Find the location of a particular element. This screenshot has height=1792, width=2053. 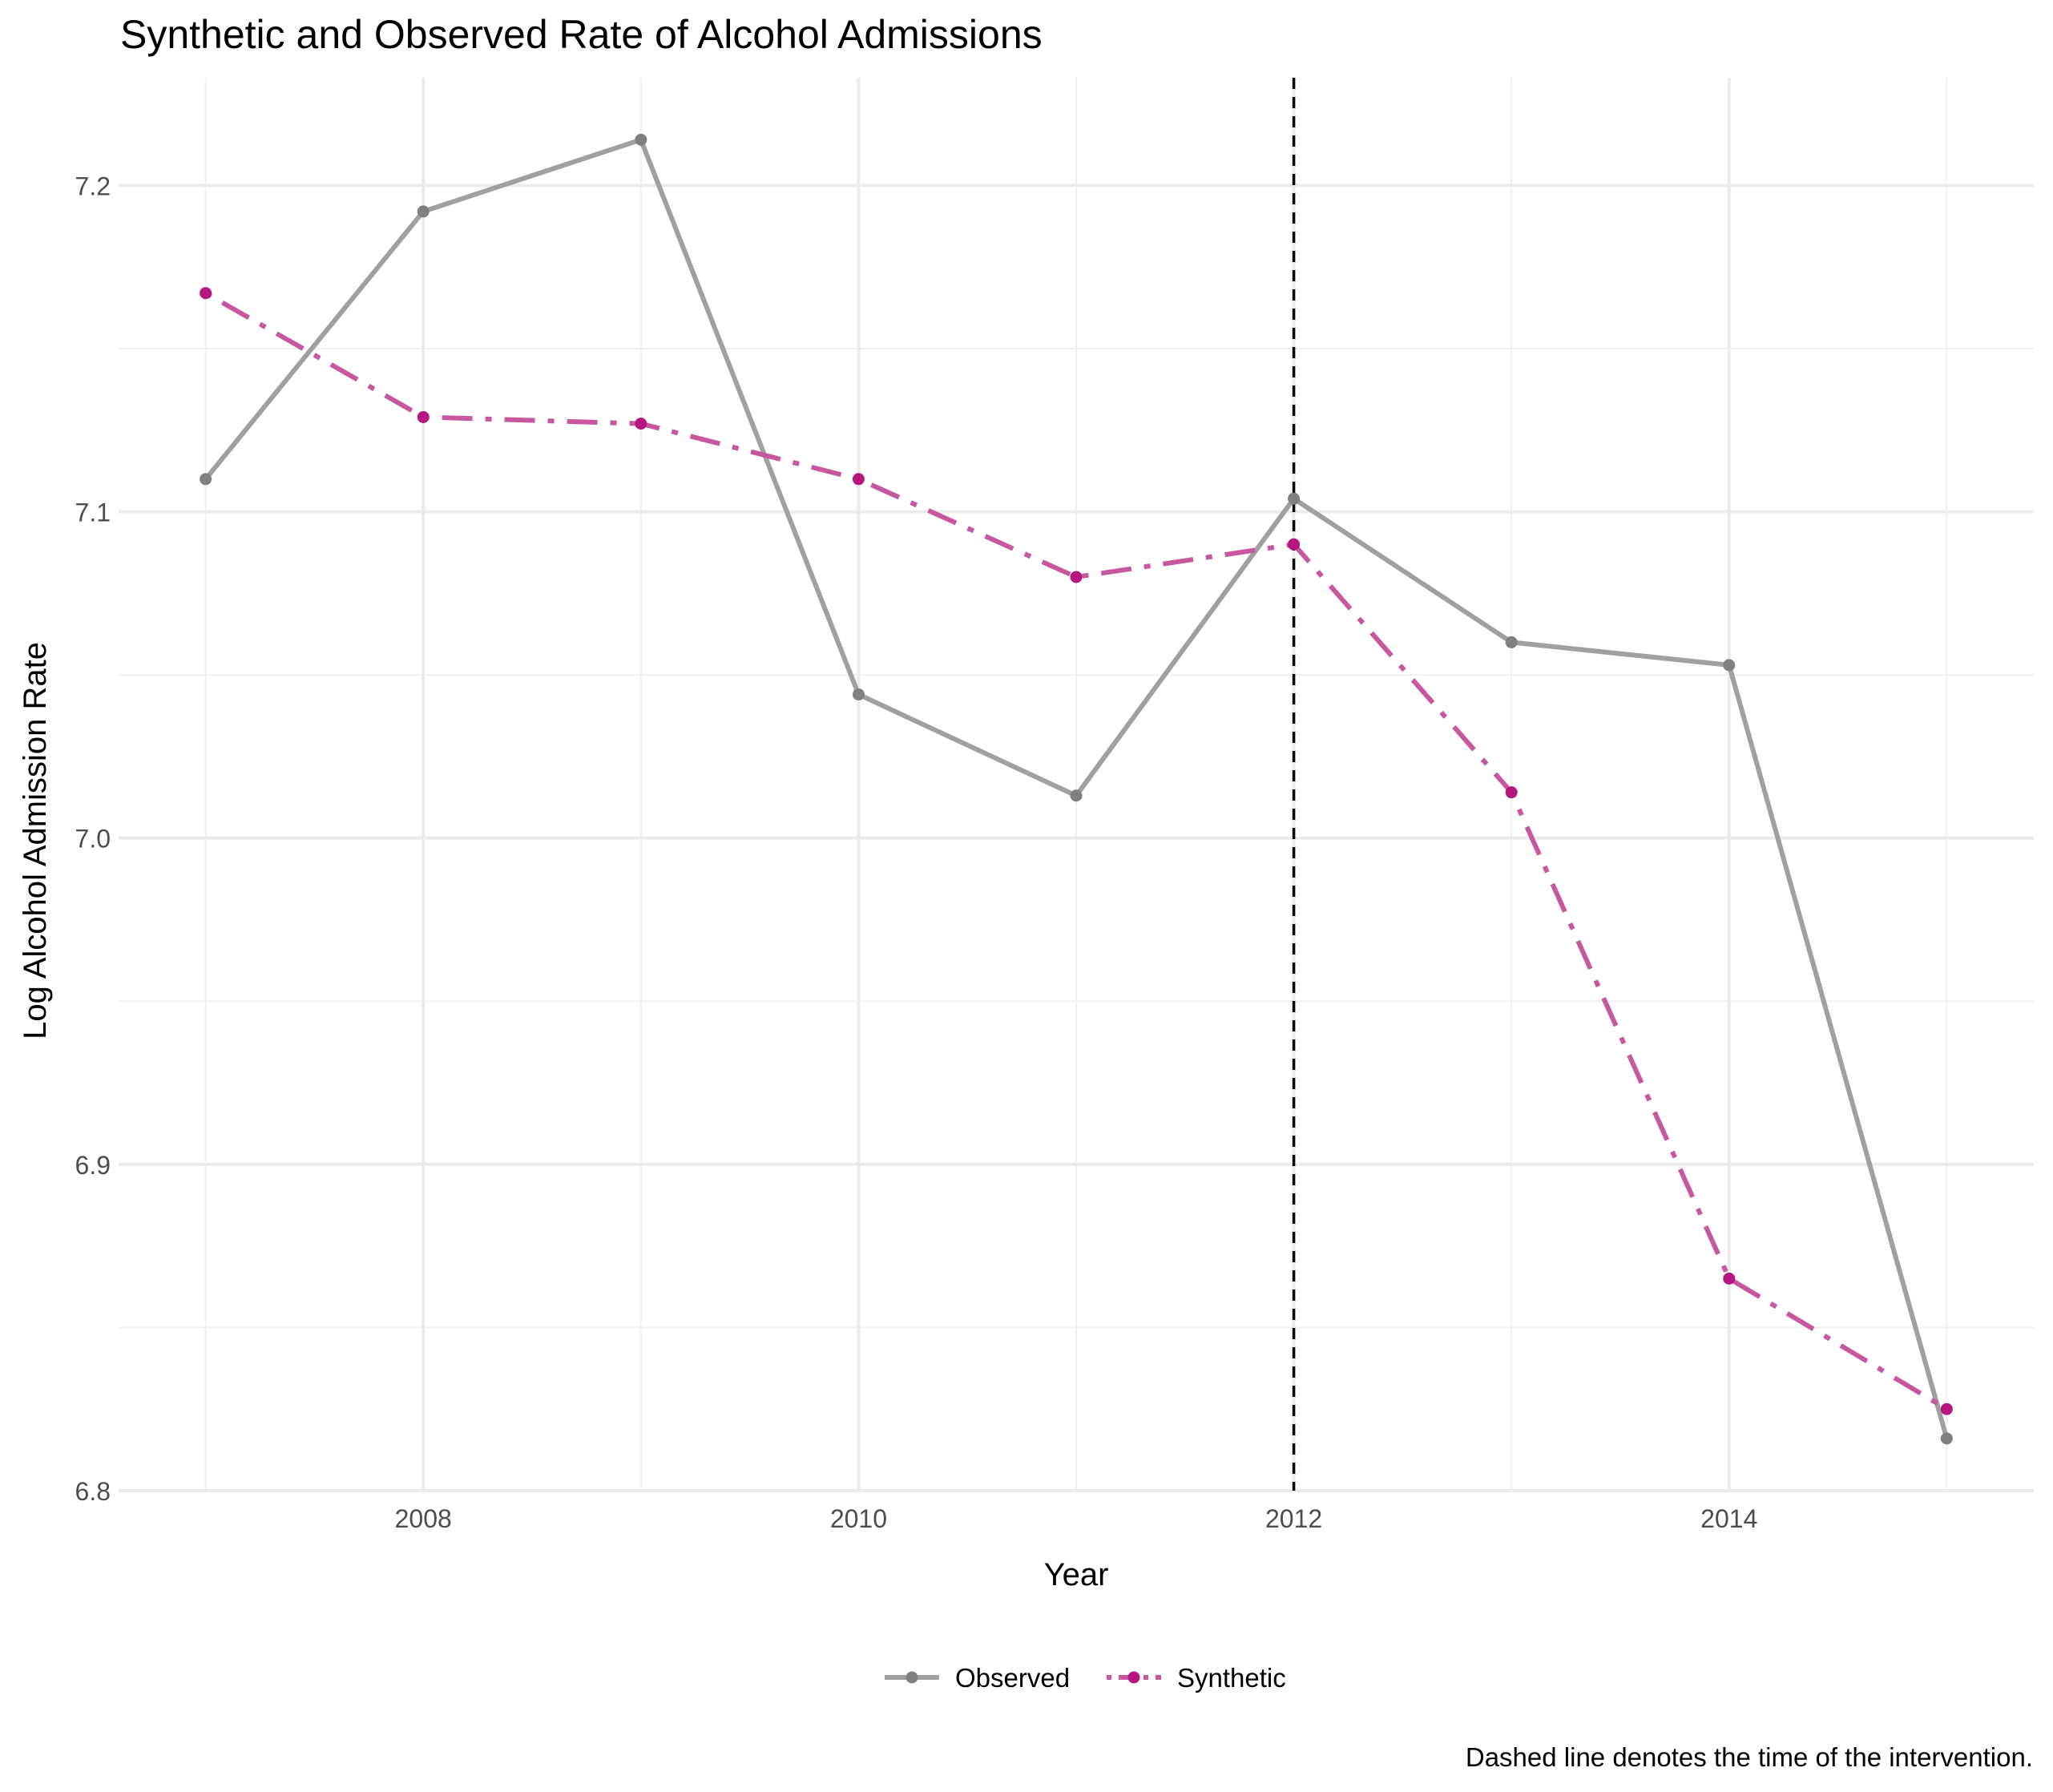

y-tick-labels: 6.8 6.9 7.0 7.1 7.2 is located at coordinates (93, 839).